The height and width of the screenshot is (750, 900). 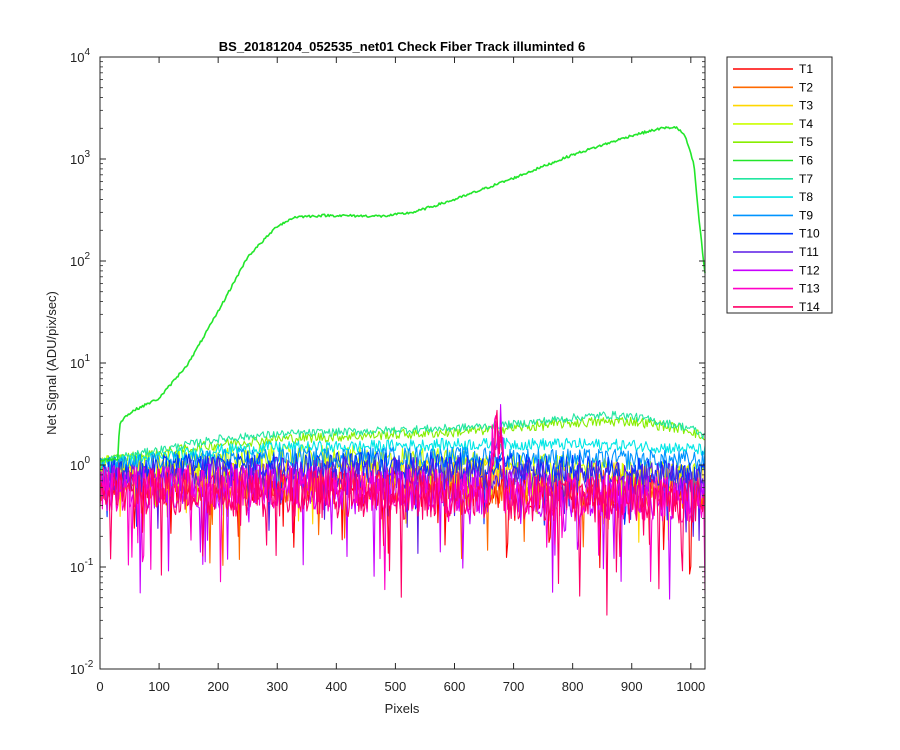 What do you see at coordinates (51, 363) in the screenshot?
I see `y-axis-label: Net Signal (ADU/pix/sec)` at bounding box center [51, 363].